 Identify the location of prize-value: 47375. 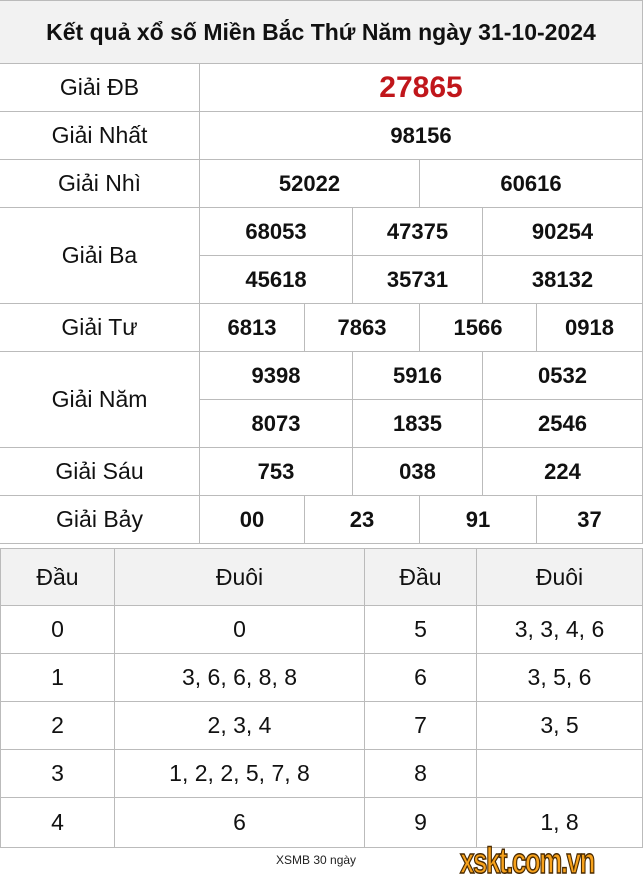
(418, 232).